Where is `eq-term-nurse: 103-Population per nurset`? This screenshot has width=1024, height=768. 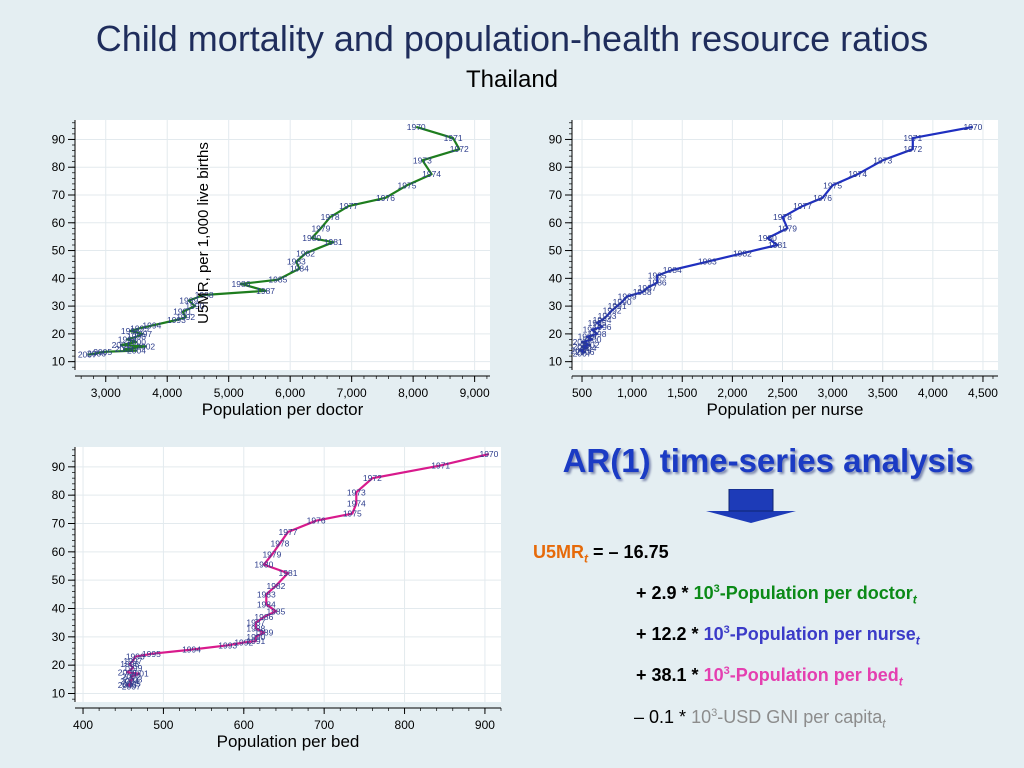
eq-term-nurse: 103-Population per nurset is located at coordinates (811, 636).